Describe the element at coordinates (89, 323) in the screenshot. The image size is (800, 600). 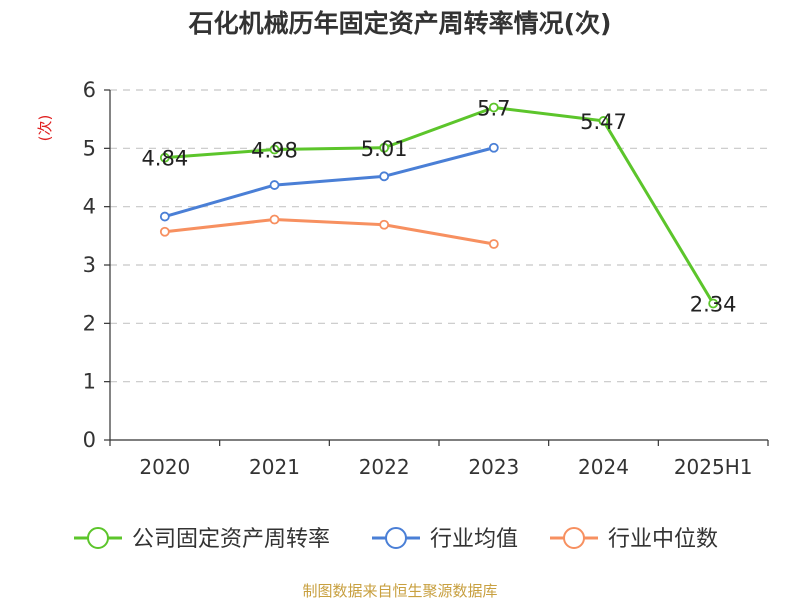
I see `y-tick-label: 2` at that location.